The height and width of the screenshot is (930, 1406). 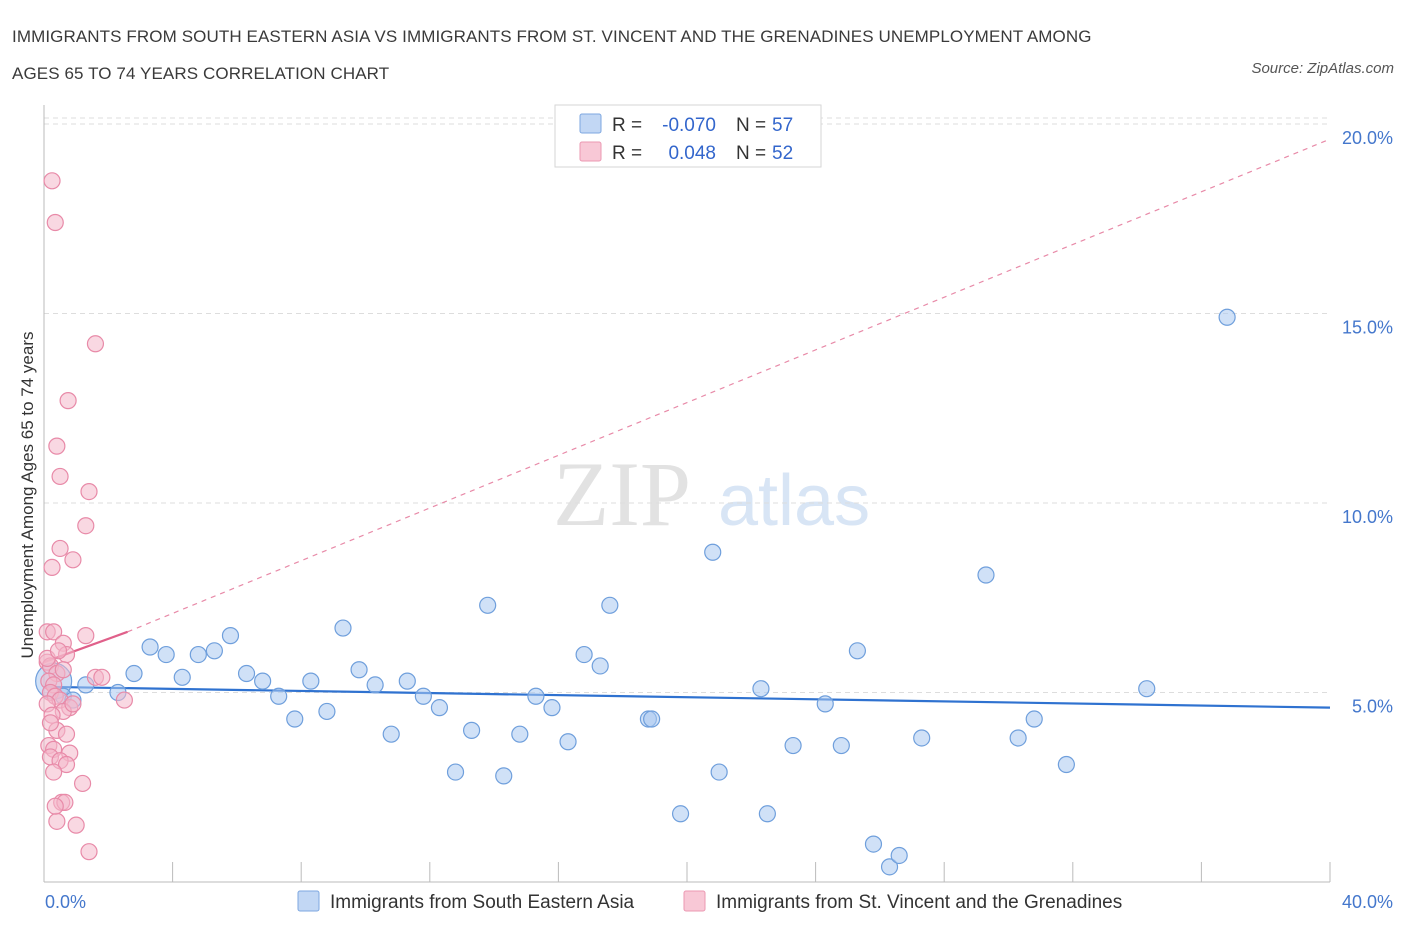 I want to click on watermark-zip: ZIP, so click(x=622, y=494).